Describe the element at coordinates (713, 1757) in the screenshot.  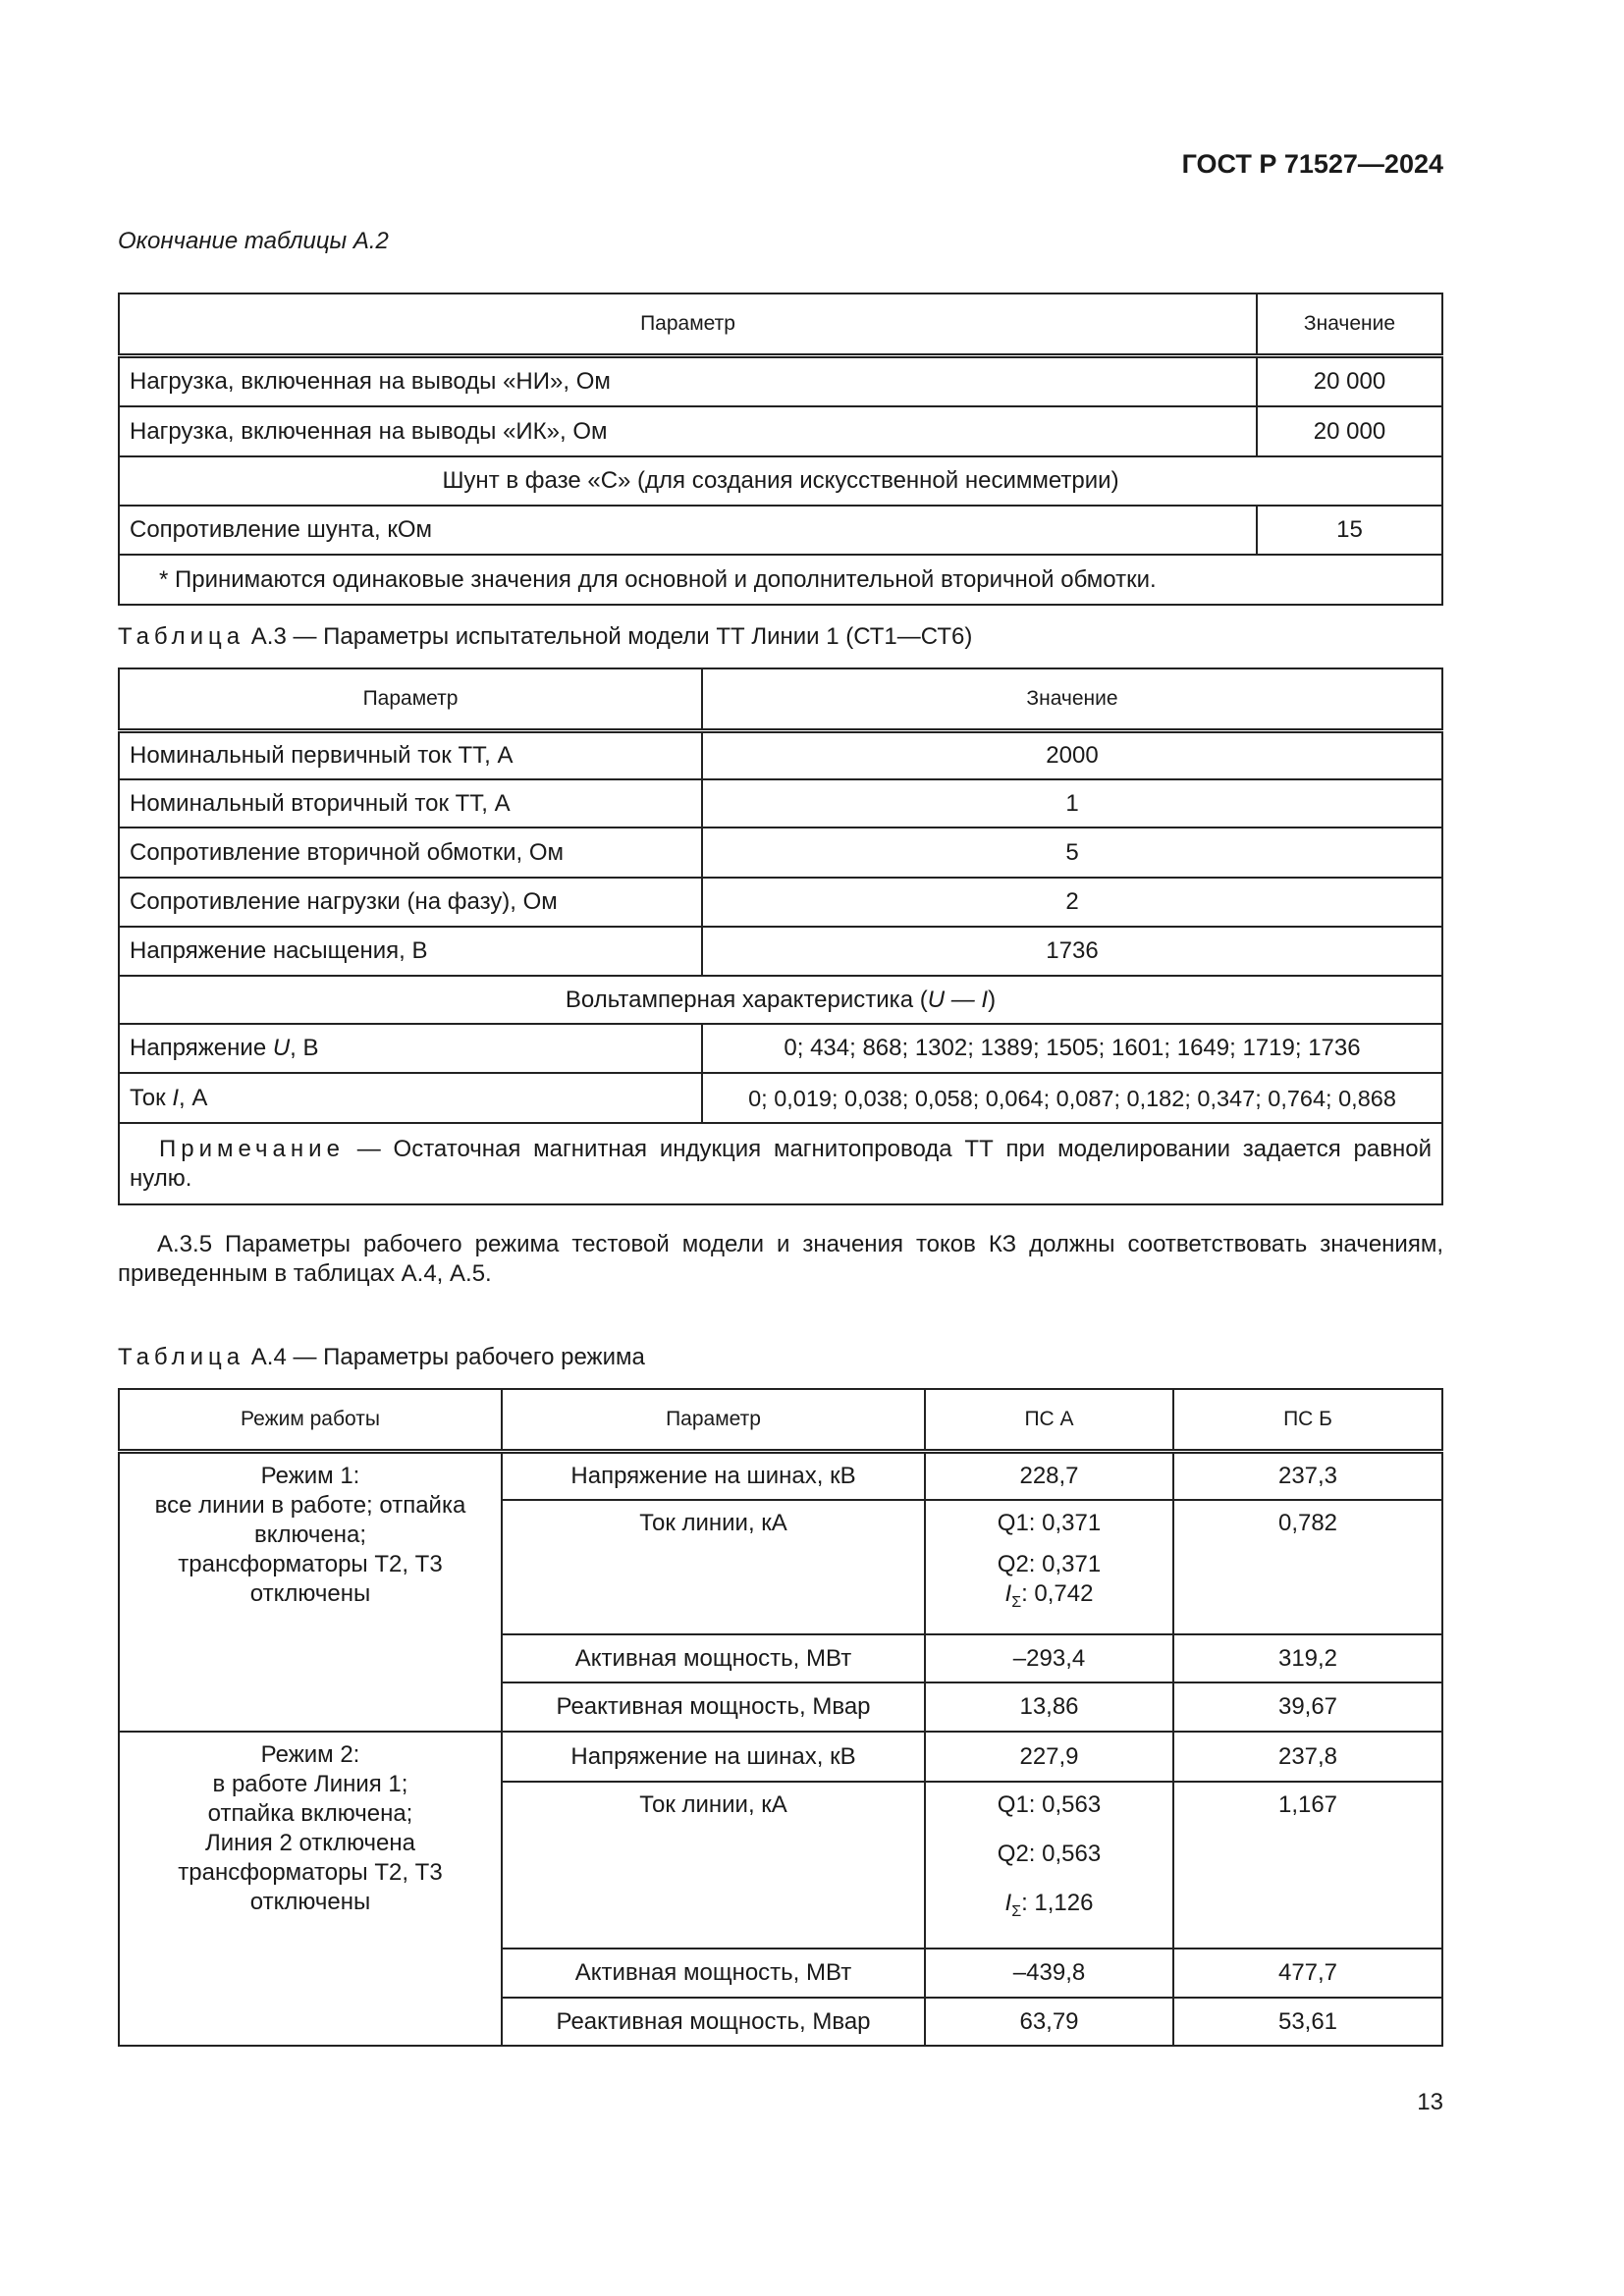
I see `cell-param: Напряжение на шинах, кВ` at that location.